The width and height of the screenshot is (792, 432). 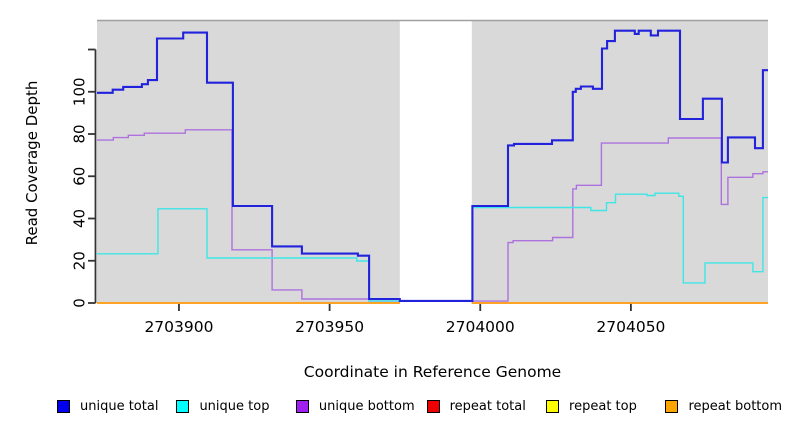 What do you see at coordinates (435, 162) in the screenshot?
I see `gap-band` at bounding box center [435, 162].